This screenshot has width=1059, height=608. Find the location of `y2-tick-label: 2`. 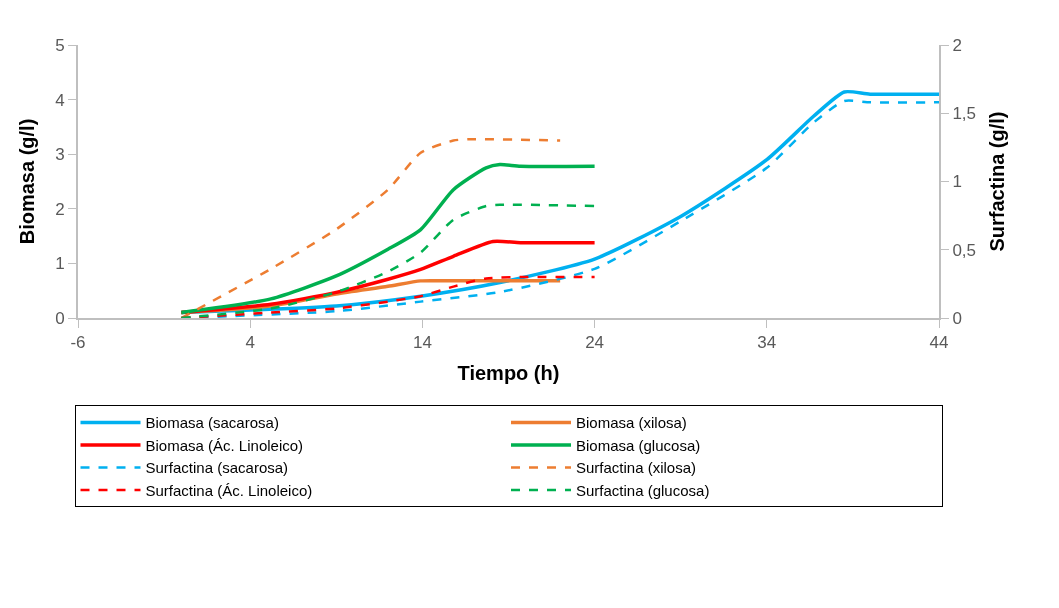

y2-tick-label: 2 is located at coordinates (957, 45).